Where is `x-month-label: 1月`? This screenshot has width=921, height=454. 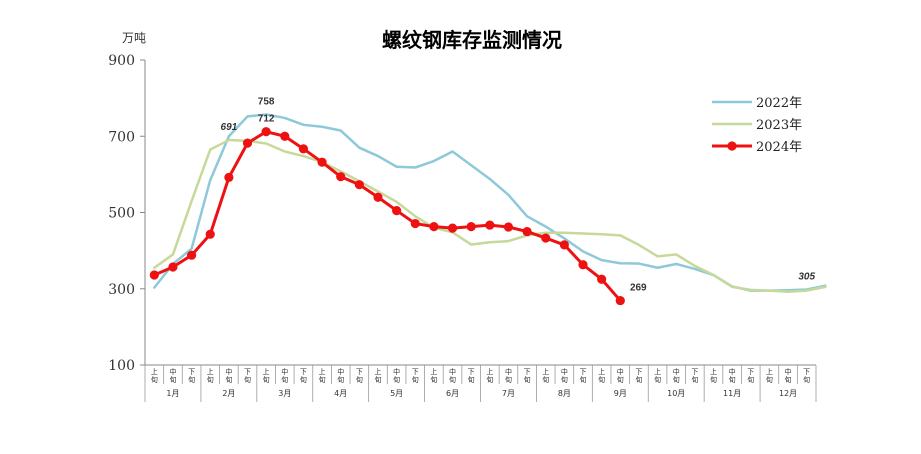 x-month-label: 1月 is located at coordinates (172, 393).